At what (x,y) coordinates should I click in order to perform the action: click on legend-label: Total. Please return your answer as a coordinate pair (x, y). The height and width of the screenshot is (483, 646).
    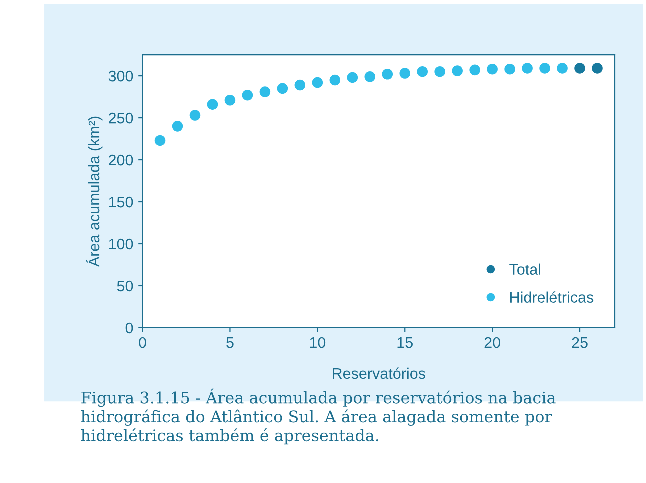
    Looking at the image, I should click on (525, 270).